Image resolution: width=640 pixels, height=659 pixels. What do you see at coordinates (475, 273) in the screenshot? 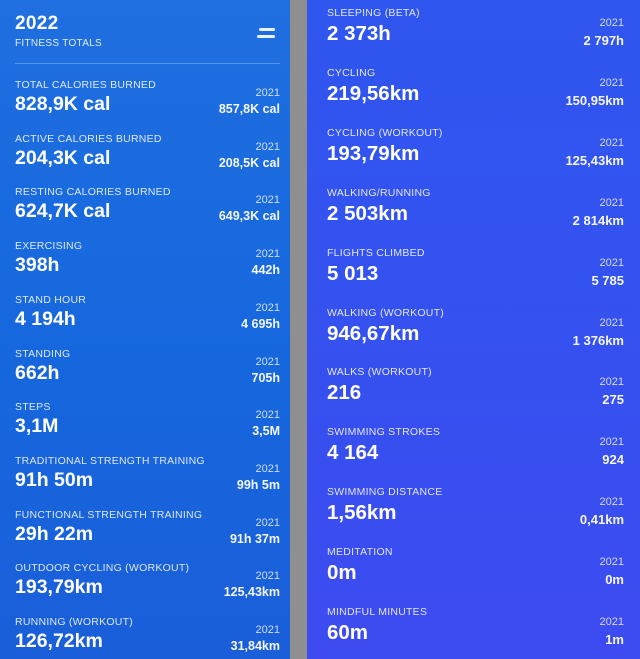
I see `stat-item: FLIGHTS CLIMBED 5 013 2021 5 785` at bounding box center [475, 273].